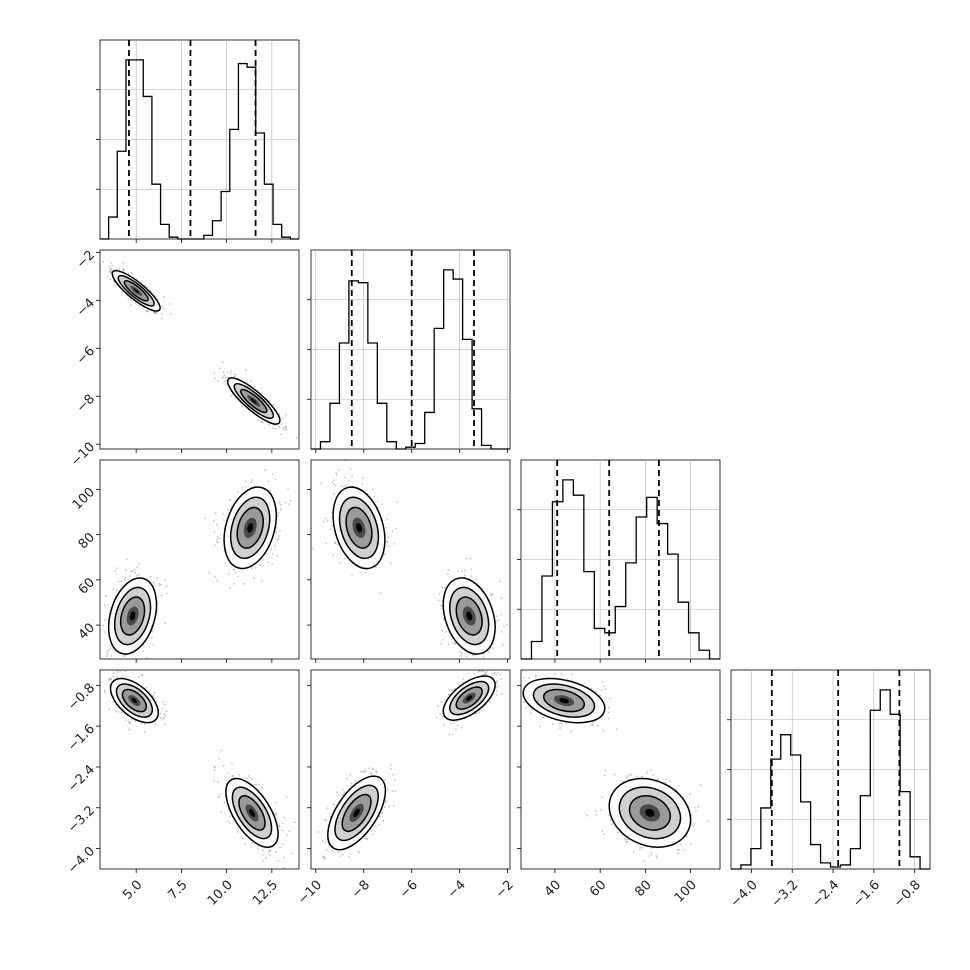 This screenshot has width=970, height=970. What do you see at coordinates (410, 559) in the screenshot?
I see `panel-frame` at bounding box center [410, 559].